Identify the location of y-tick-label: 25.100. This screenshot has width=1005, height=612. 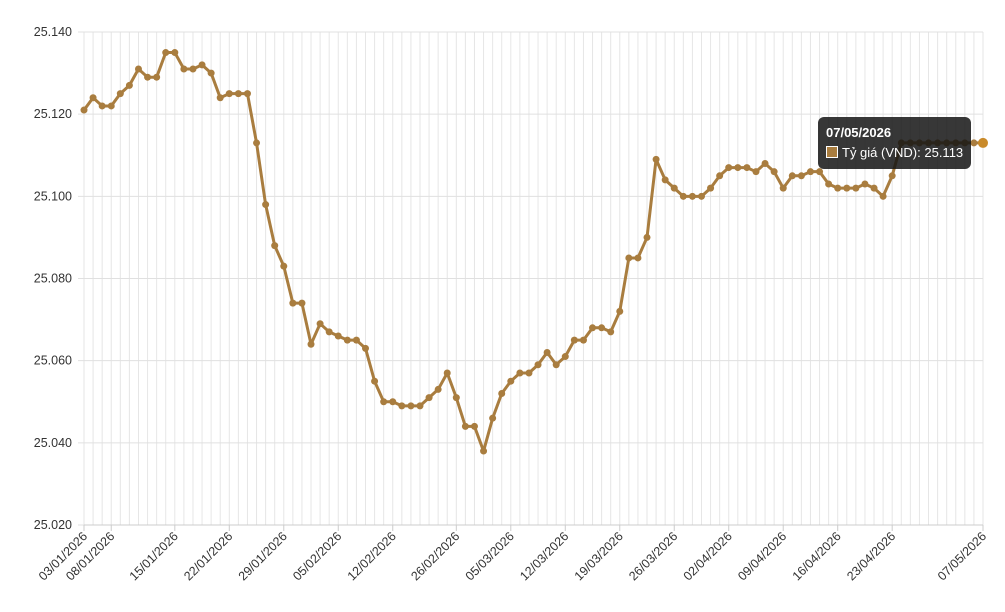
(53, 196).